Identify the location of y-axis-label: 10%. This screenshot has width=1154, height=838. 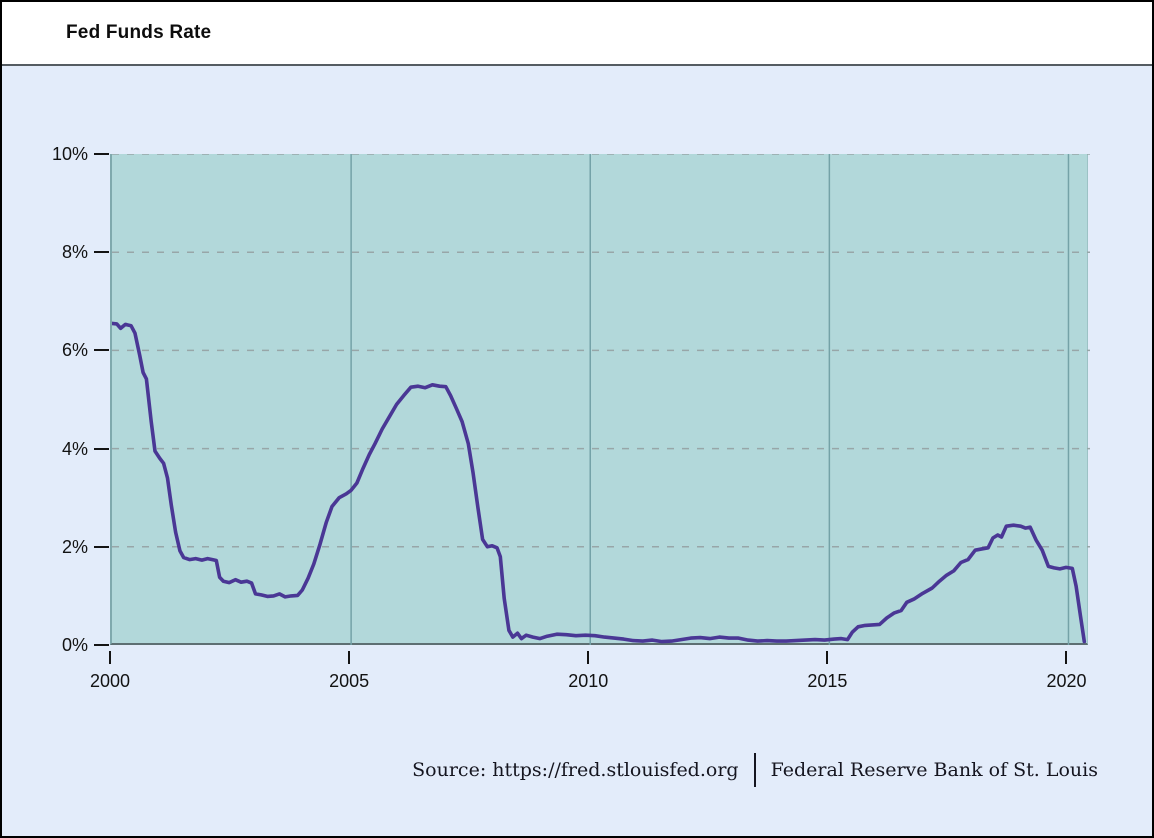
(69, 154).